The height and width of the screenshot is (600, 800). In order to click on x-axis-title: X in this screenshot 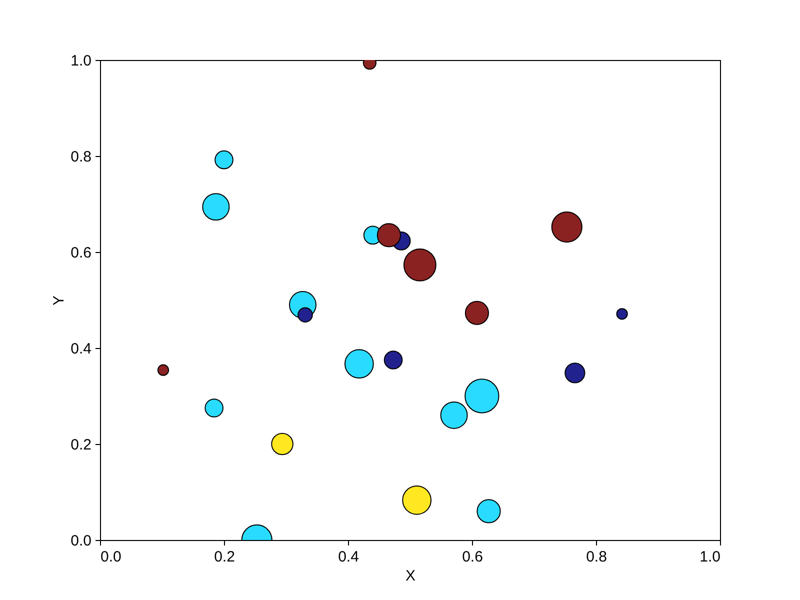, I will do `click(410, 576)`.